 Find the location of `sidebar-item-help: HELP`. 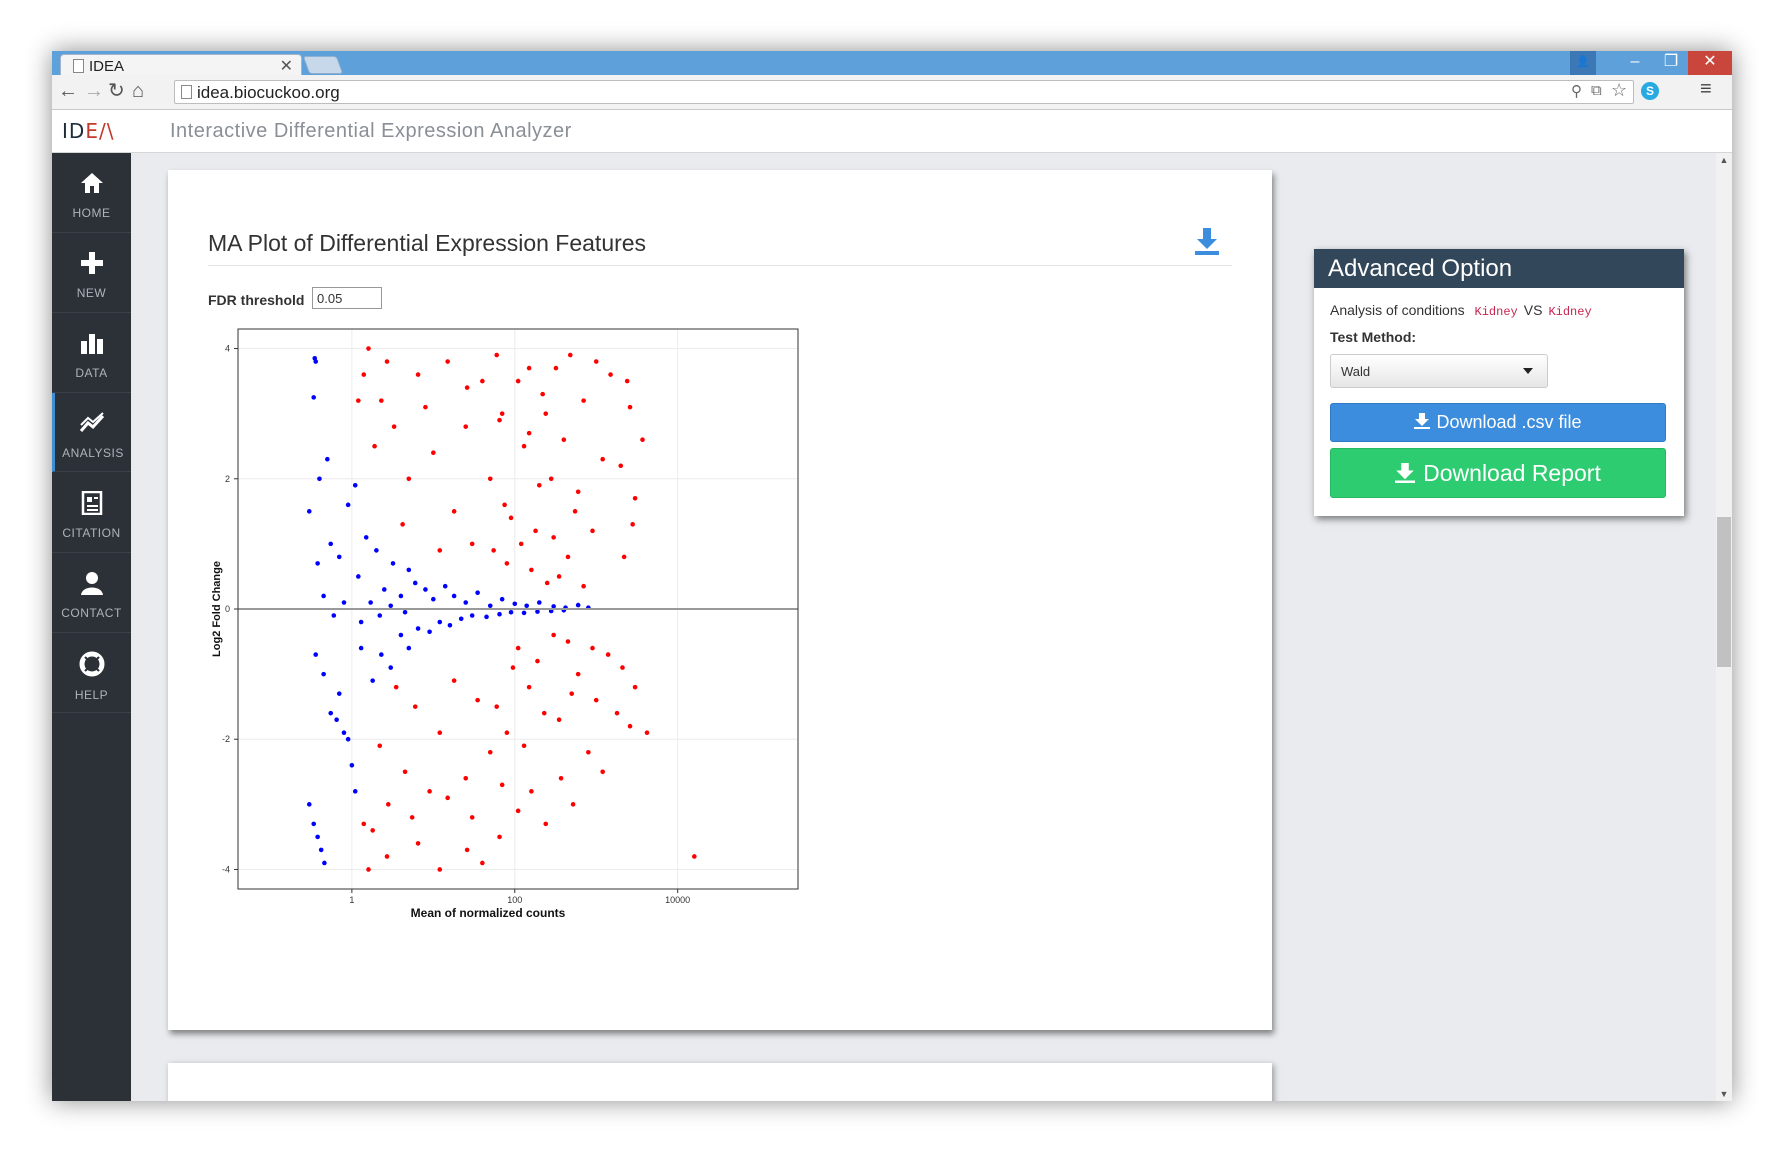

sidebar-item-help: HELP is located at coordinates (91, 673).